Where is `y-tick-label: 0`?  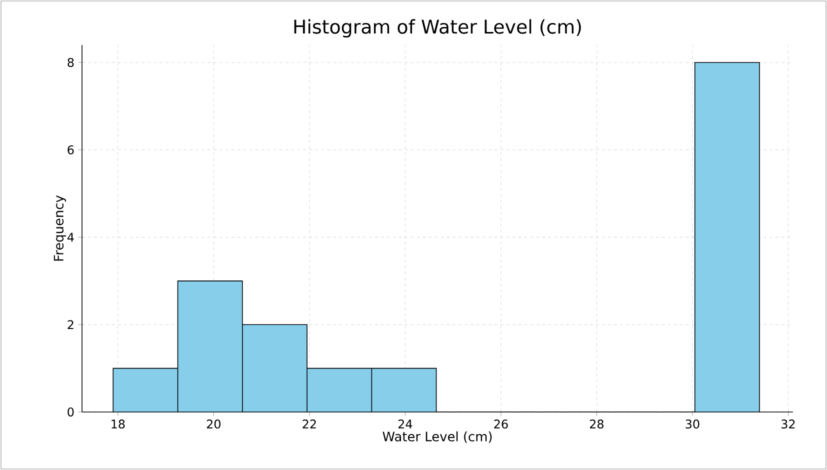
y-tick-label: 0 is located at coordinates (71, 412).